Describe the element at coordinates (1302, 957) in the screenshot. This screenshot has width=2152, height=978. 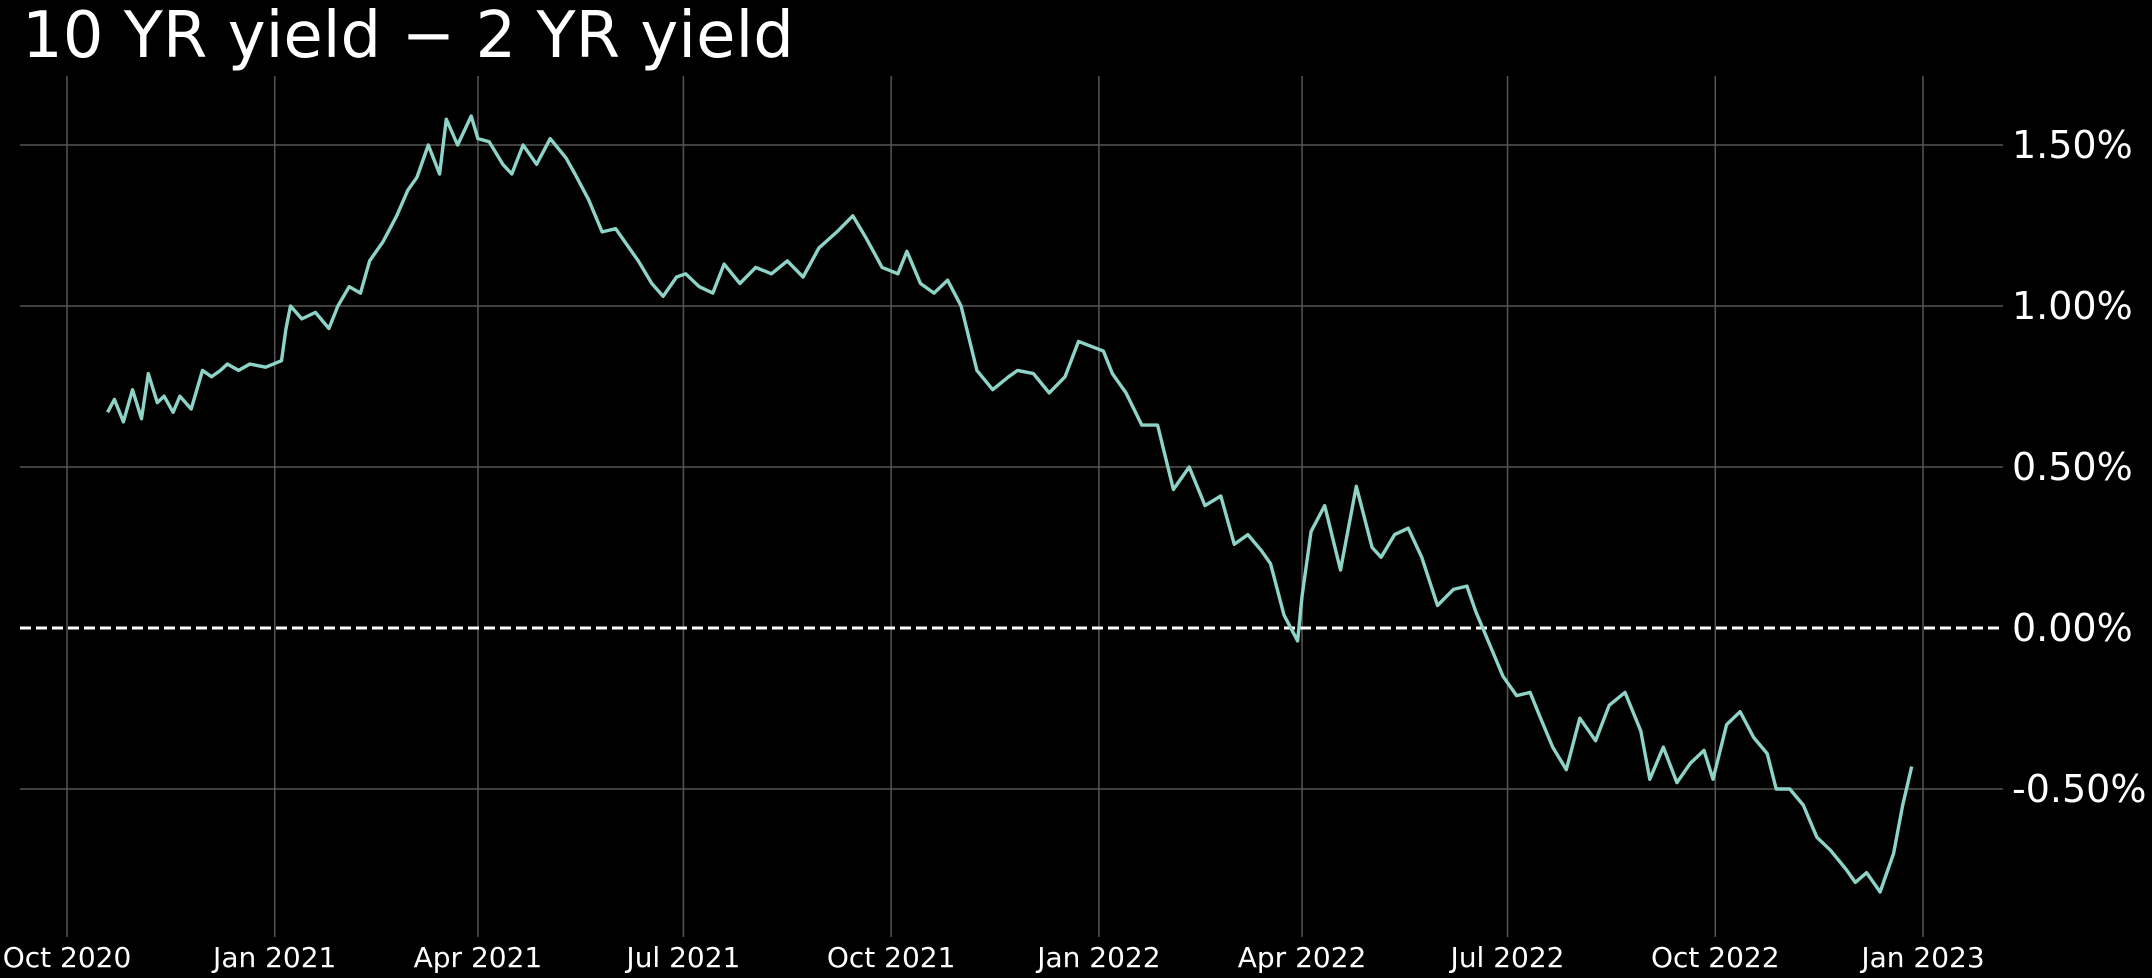
I see `x-tick-label: Apr 2022` at that location.